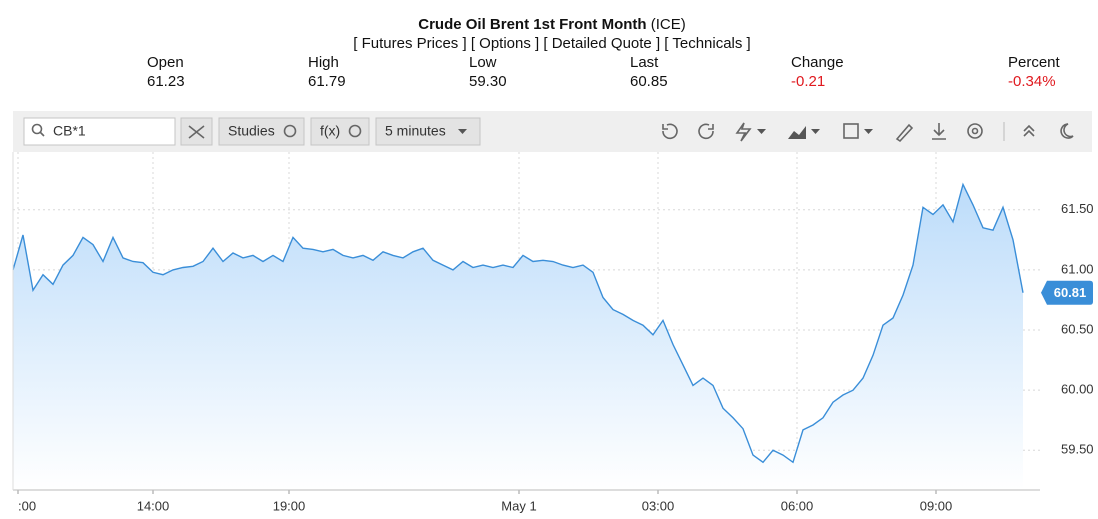  Describe the element at coordinates (797, 132) in the screenshot. I see `chart-type-icon` at that location.